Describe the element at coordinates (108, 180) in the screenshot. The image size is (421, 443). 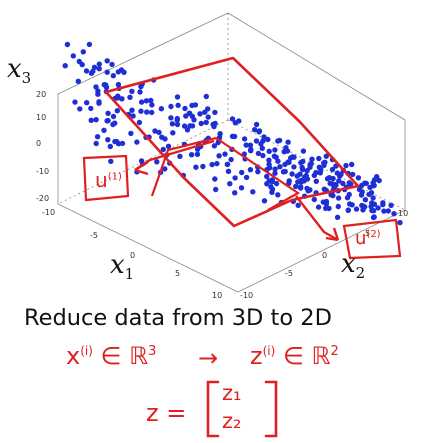
I see `u1-label: u(1)` at that location.